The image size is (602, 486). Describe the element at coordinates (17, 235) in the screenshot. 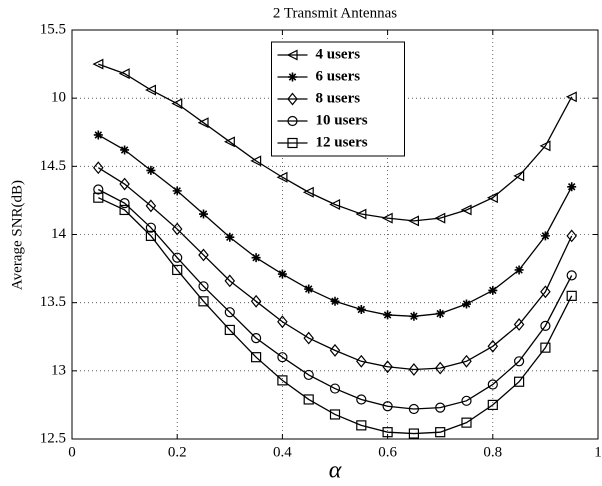

I see `y-axis-label: Average SNR(dB)` at that location.